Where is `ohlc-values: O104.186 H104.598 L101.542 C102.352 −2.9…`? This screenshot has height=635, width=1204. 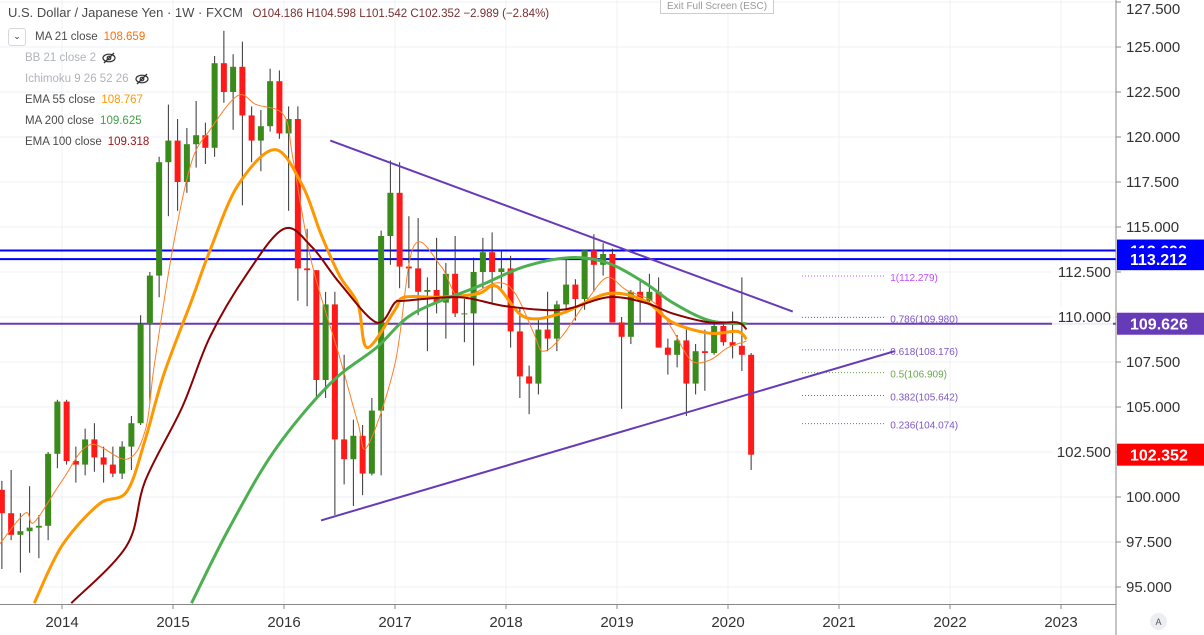
ohlc-values: O104.186 H104.598 L101.542 C102.352 −2.9… is located at coordinates (401, 14).